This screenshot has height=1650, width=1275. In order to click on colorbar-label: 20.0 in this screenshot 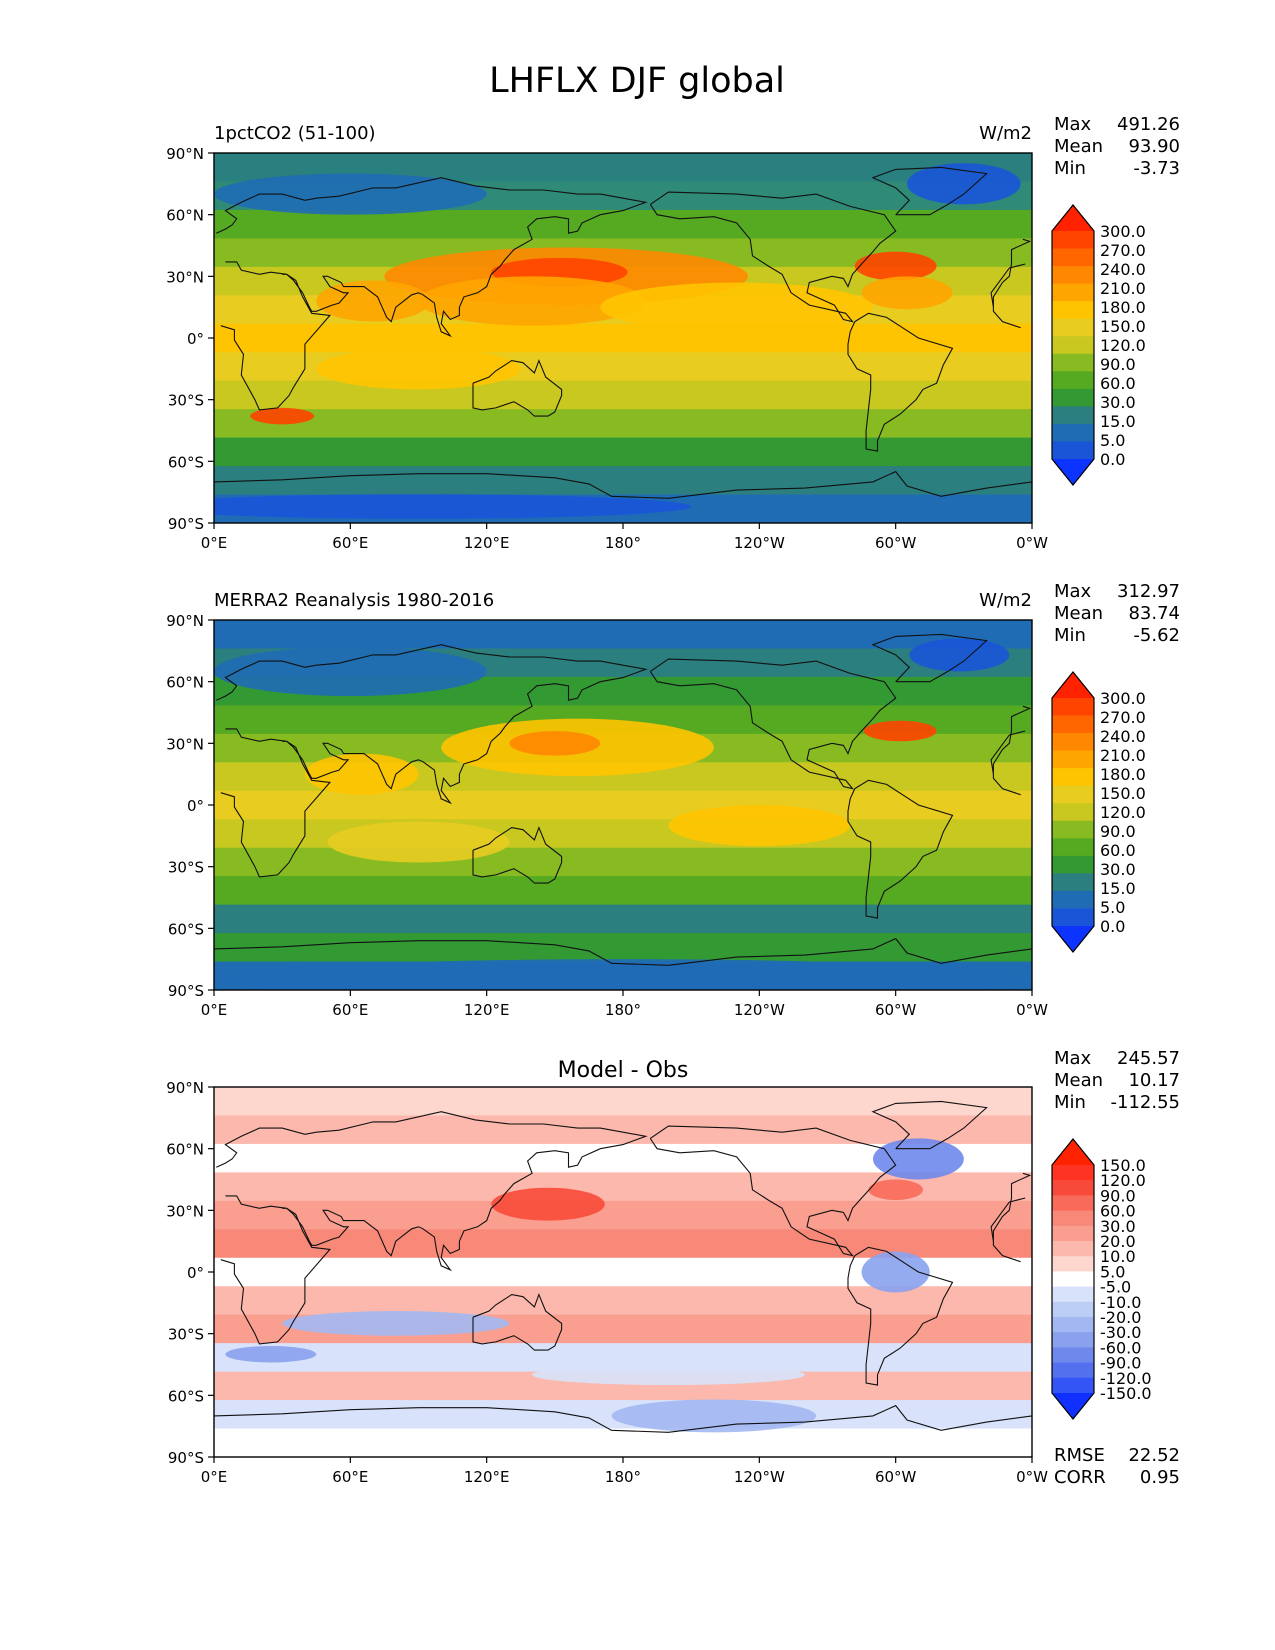, I will do `click(1118, 1241)`.